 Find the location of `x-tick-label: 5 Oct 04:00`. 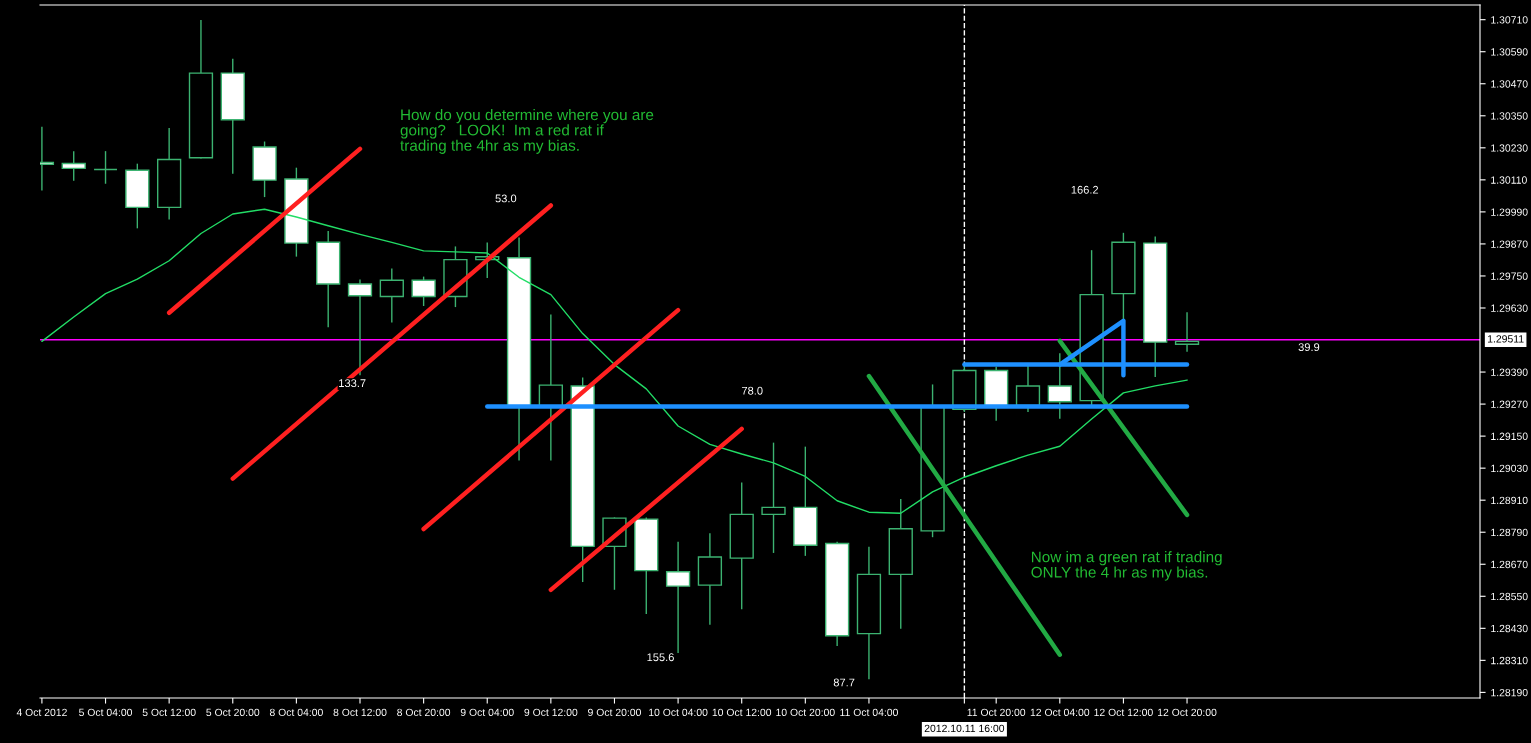

x-tick-label: 5 Oct 04:00 is located at coordinates (106, 712).